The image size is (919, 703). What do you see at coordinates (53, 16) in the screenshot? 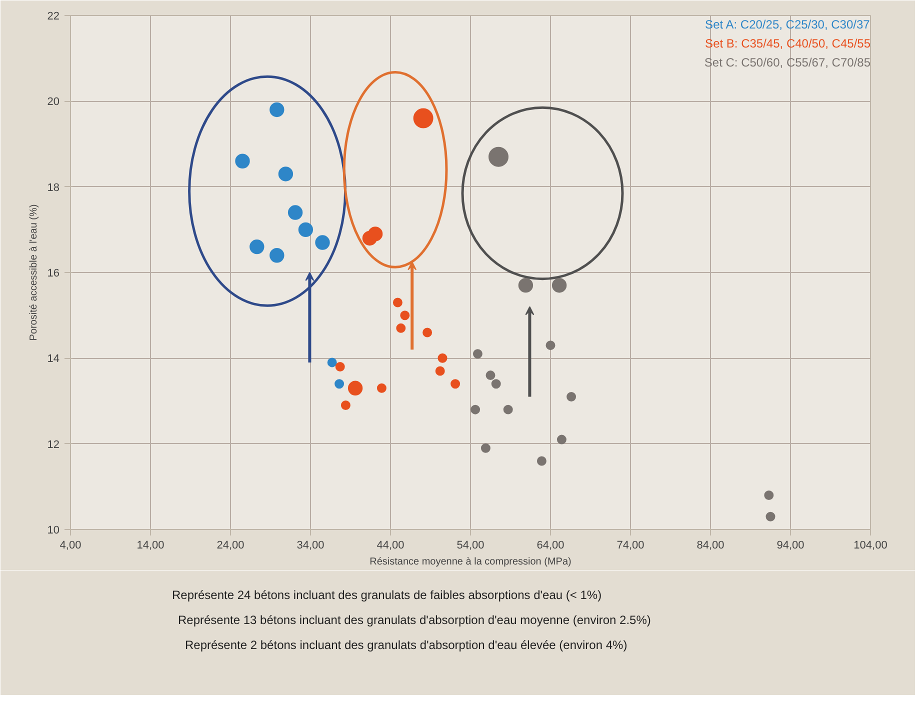
I see `y-tick-label: 22` at bounding box center [53, 16].